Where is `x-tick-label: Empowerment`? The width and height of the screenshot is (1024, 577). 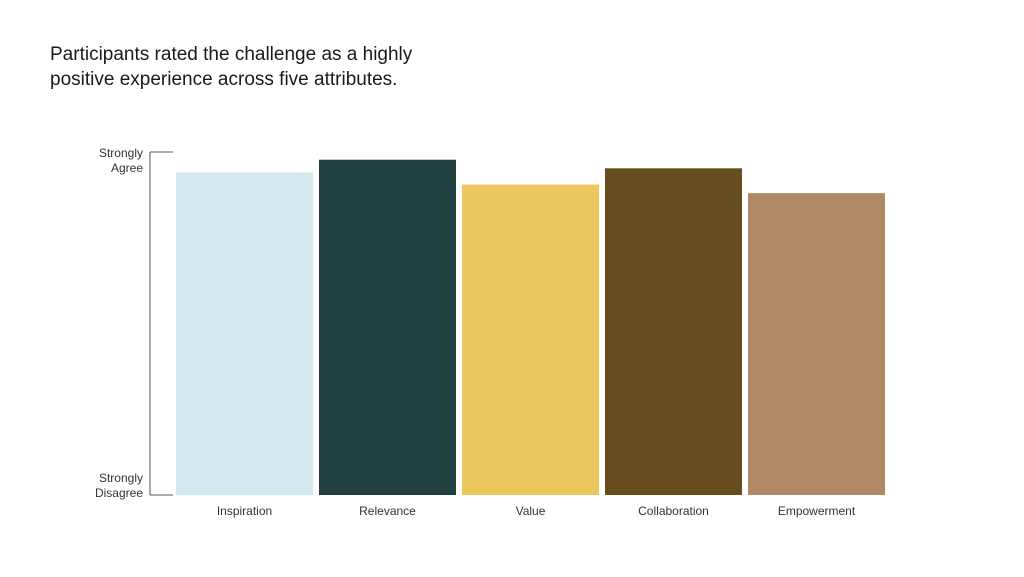
x-tick-label: Empowerment is located at coordinates (817, 511).